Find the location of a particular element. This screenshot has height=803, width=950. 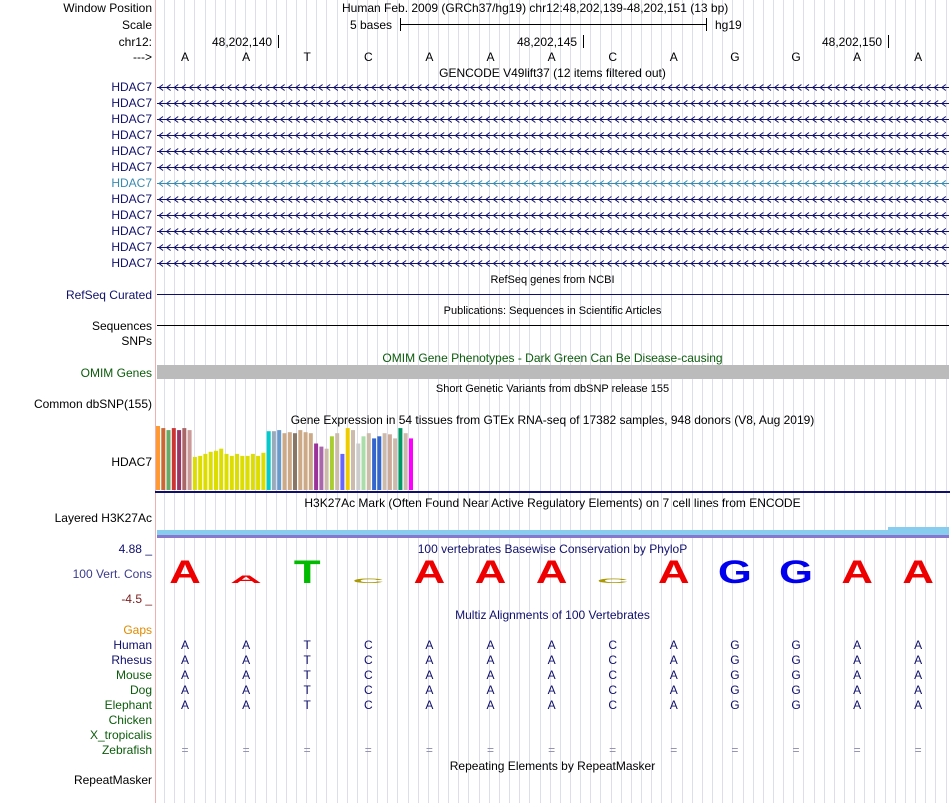

multiz-species-label: Chicken is located at coordinates (130, 720).